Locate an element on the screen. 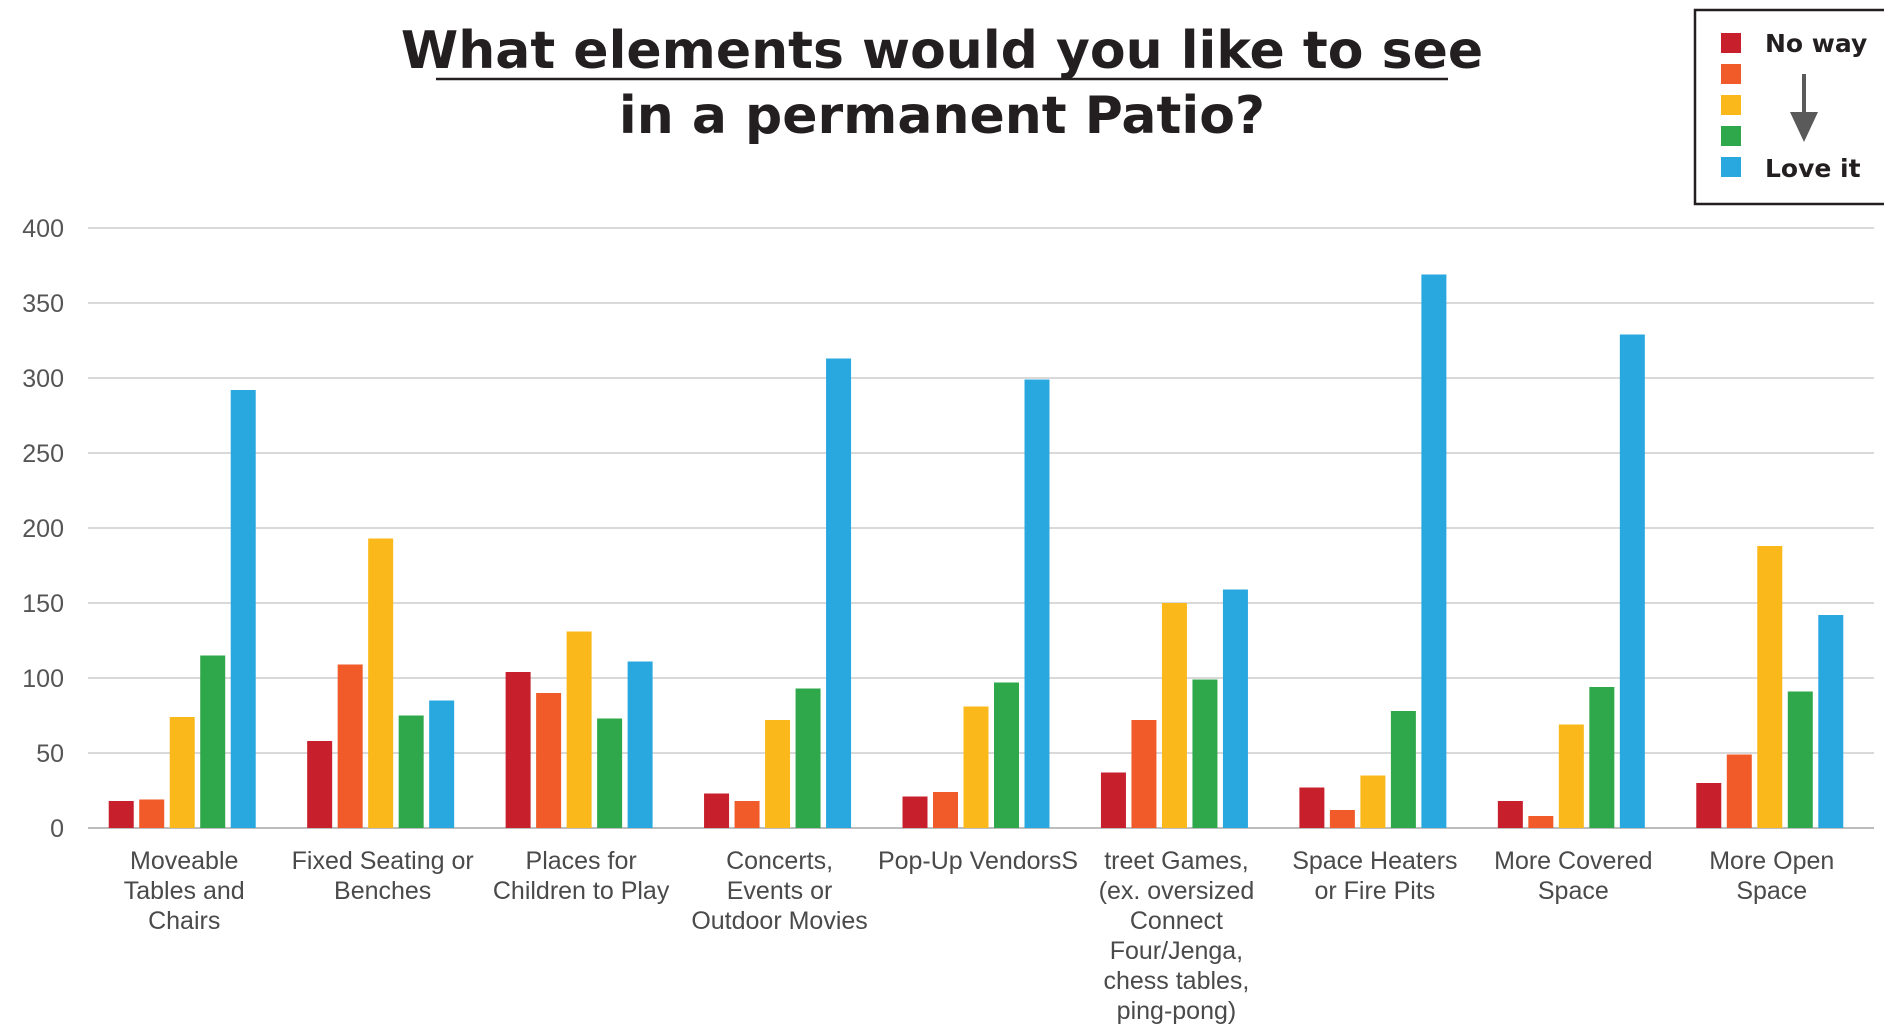  y-tick-label: 300 is located at coordinates (43, 379).